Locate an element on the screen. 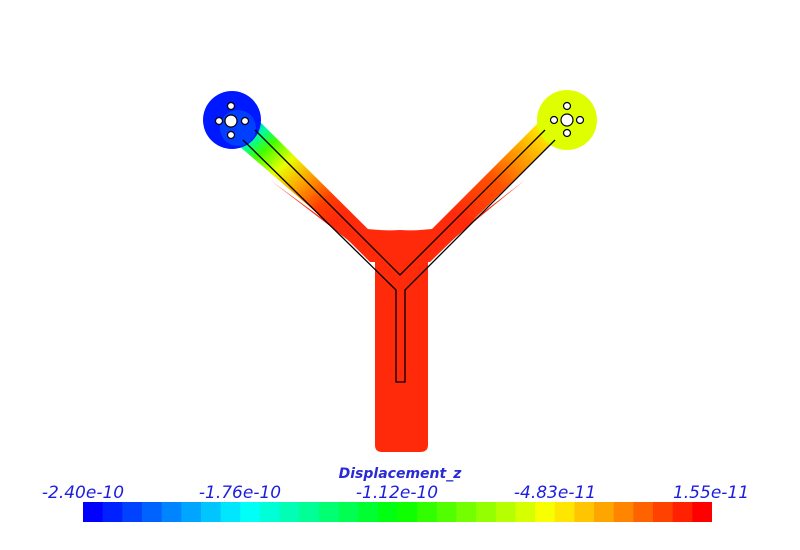  legend-tick-1: -1.76e-10 is located at coordinates (240, 493).